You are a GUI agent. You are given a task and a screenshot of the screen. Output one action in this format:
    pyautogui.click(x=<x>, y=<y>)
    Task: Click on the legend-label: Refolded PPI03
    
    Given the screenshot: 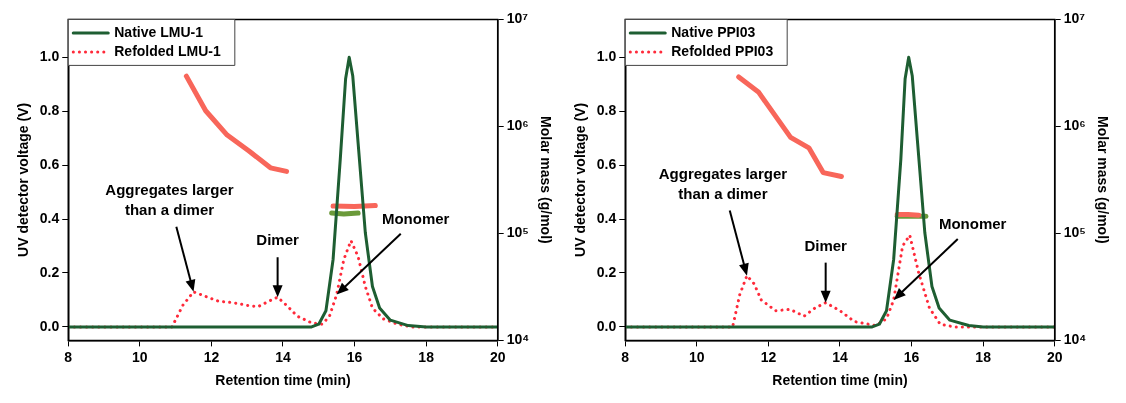 What is the action you would take?
    pyautogui.click(x=722, y=50)
    